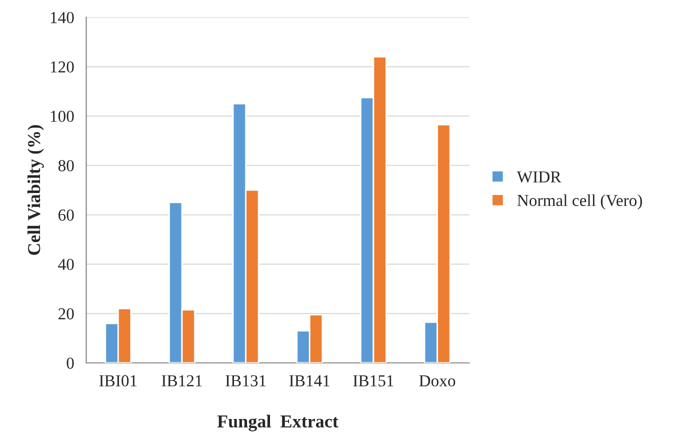 This screenshot has width=690, height=432. I want to click on x-tick-label: IB121, so click(182, 380).